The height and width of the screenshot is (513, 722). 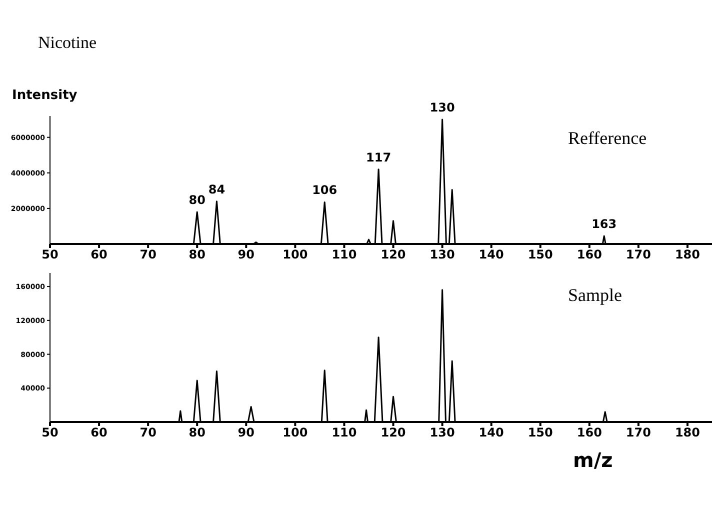 What do you see at coordinates (325, 190) in the screenshot?
I see `annotation: 106` at bounding box center [325, 190].